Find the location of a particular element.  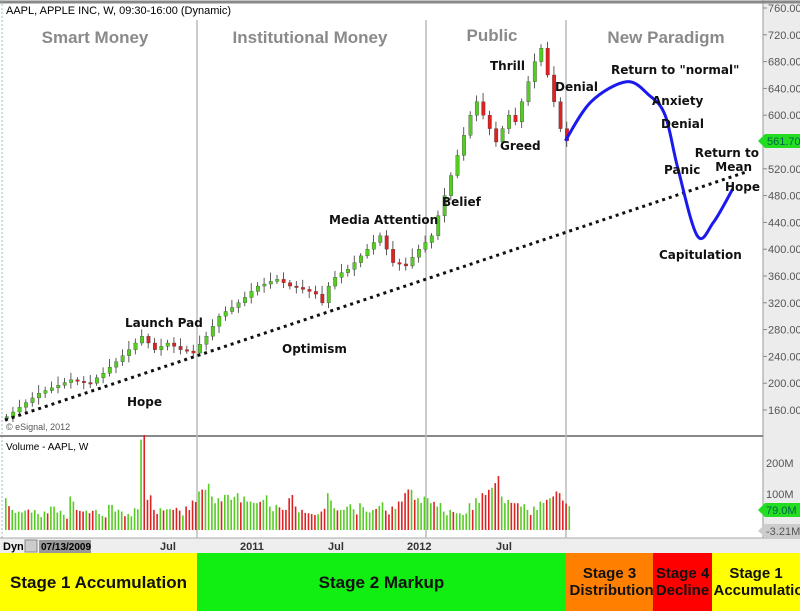

y-tick-label: 480.00 is located at coordinates (784, 197).